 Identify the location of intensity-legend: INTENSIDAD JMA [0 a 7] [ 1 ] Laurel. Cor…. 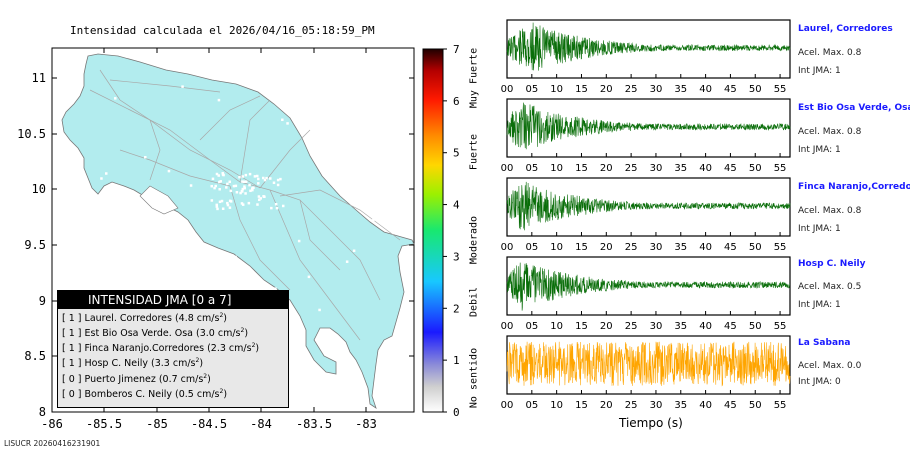
(173, 349).